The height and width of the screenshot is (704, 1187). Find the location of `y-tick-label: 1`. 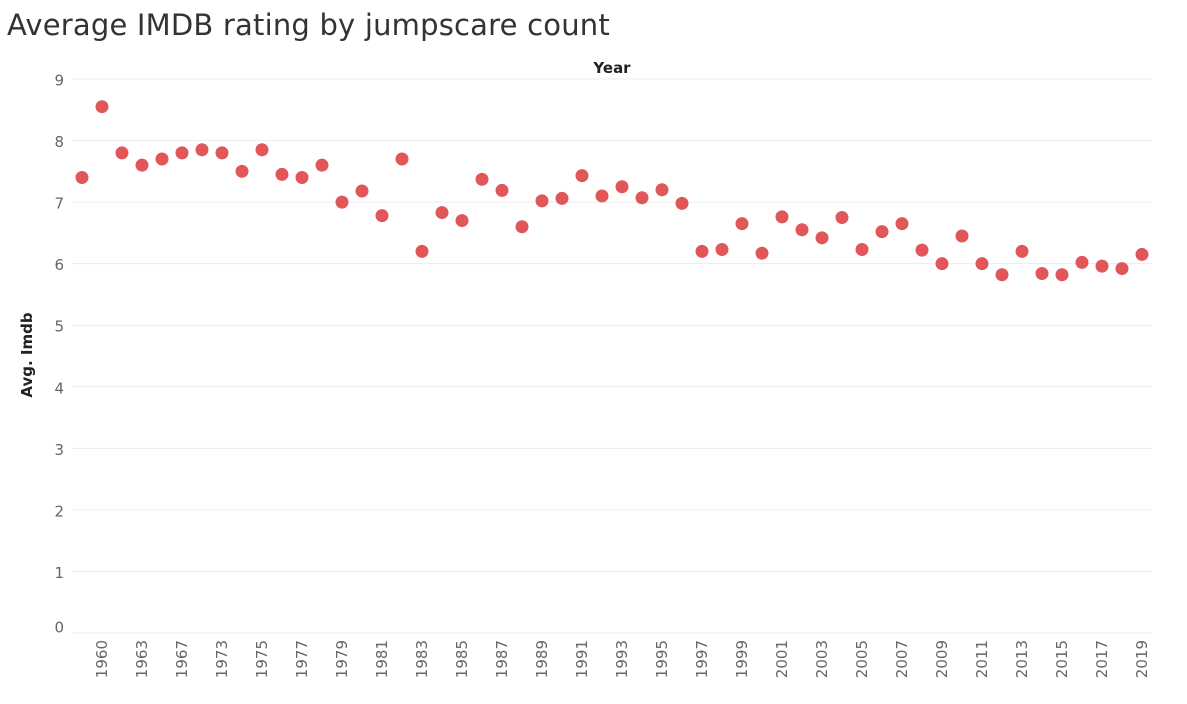

y-tick-label: 1 is located at coordinates (59, 573).